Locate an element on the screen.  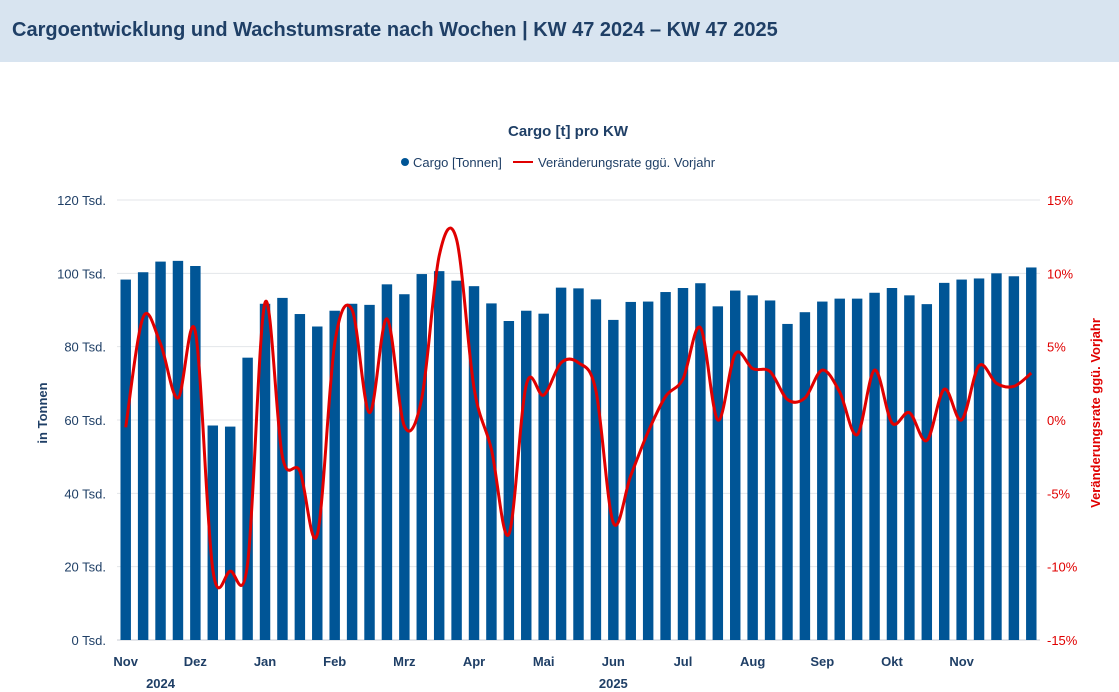
y-right-tick-label: -15% is located at coordinates (1062, 640).